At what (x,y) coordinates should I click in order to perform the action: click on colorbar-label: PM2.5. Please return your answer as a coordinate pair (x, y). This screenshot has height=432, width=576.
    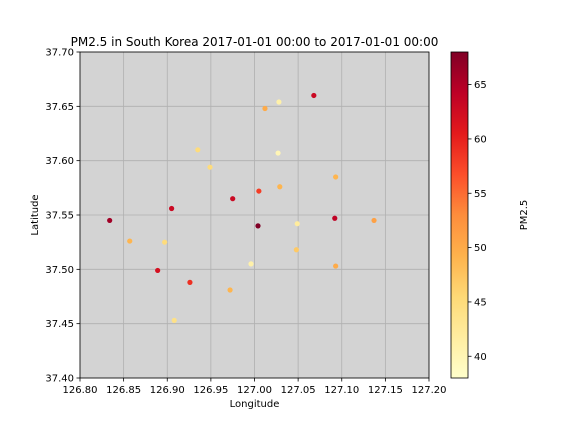
    Looking at the image, I should click on (524, 215).